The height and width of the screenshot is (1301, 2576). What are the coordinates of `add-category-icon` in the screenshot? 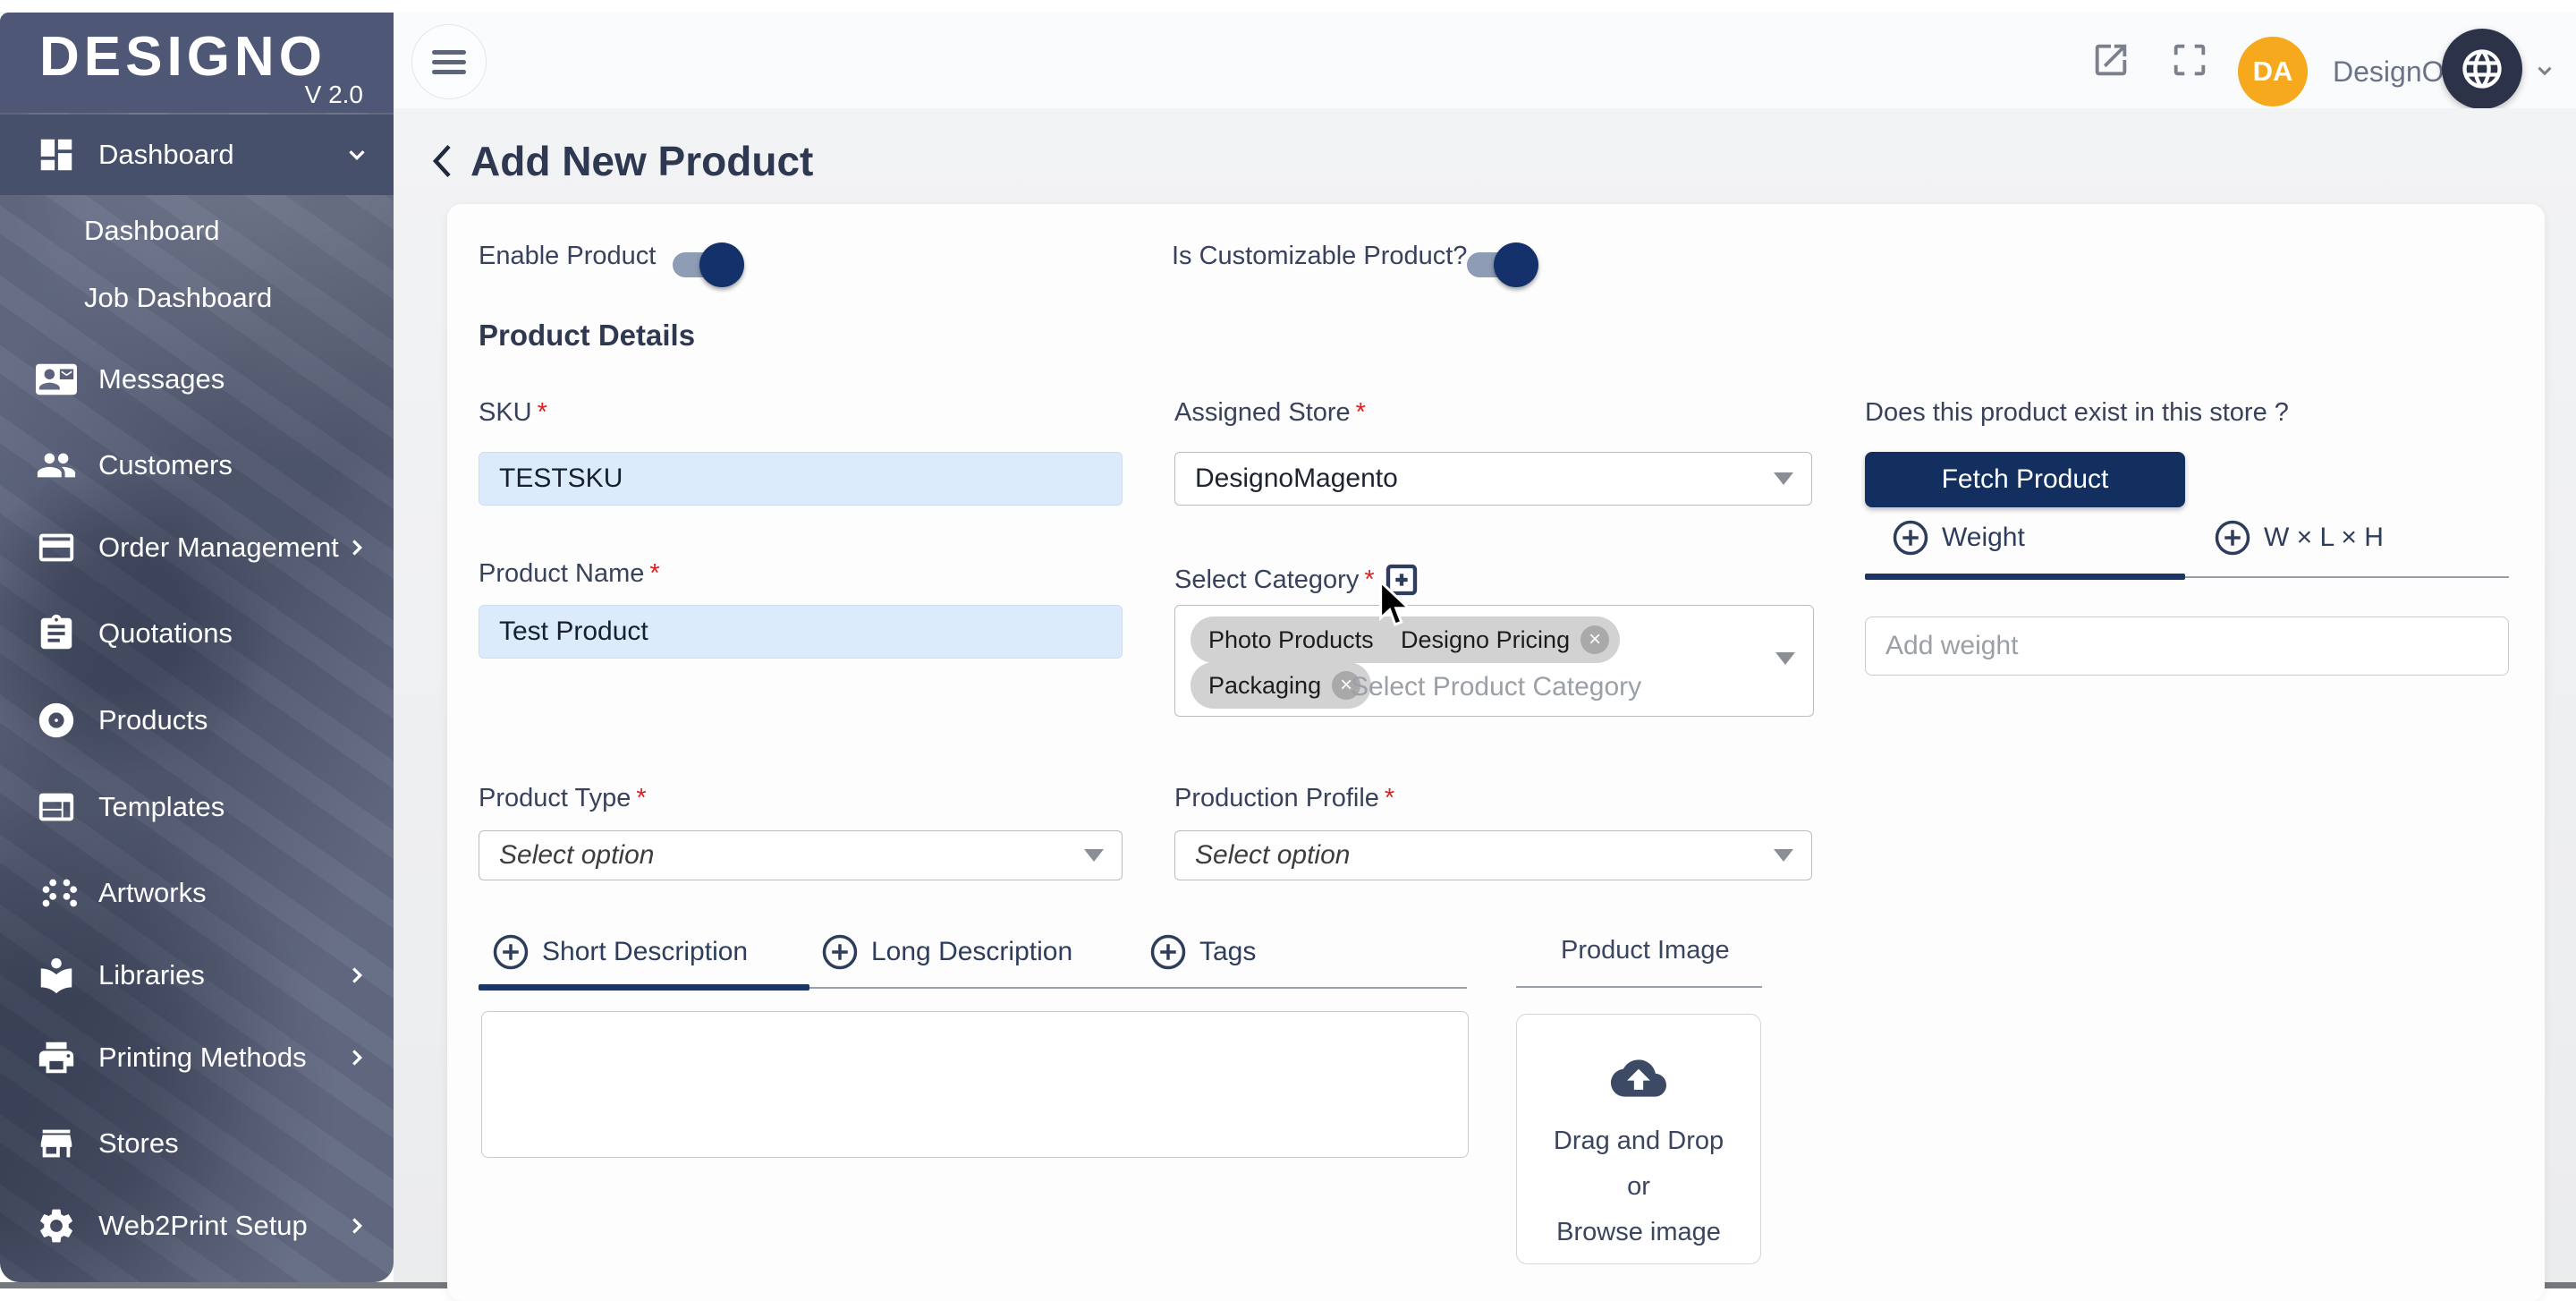 It's located at (1401, 580).